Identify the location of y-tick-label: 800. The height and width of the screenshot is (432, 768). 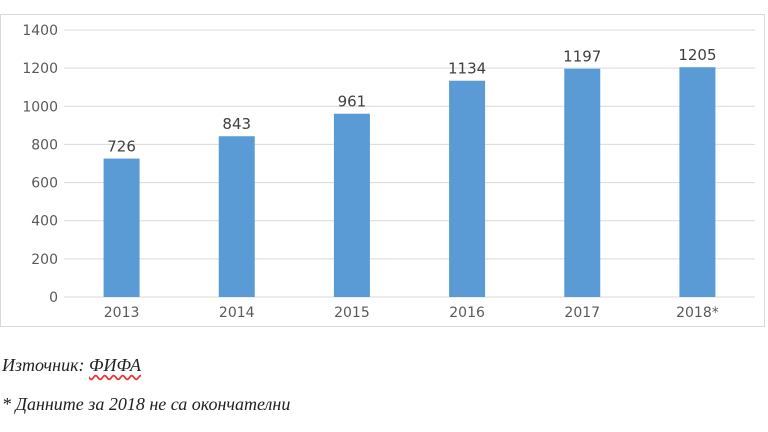
(44, 145).